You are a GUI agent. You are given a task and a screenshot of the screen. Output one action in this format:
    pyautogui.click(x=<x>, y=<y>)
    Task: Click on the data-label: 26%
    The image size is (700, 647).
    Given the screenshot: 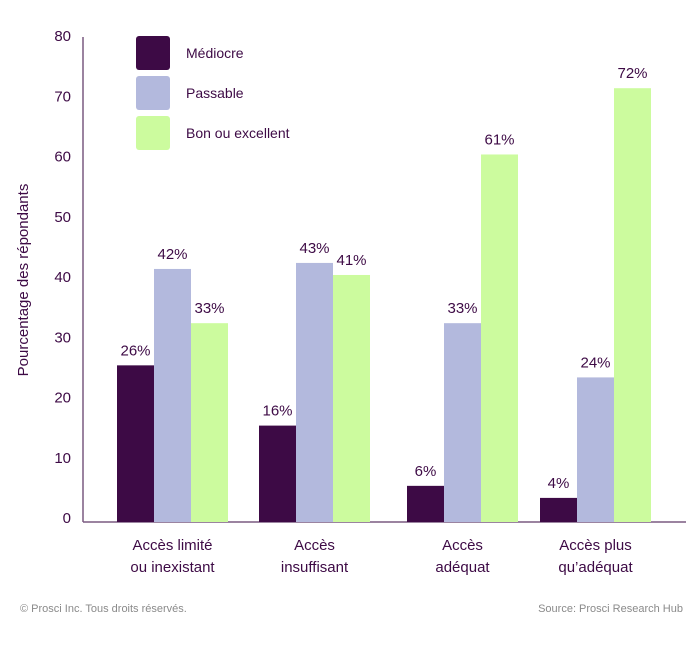 What is the action you would take?
    pyautogui.click(x=135, y=350)
    